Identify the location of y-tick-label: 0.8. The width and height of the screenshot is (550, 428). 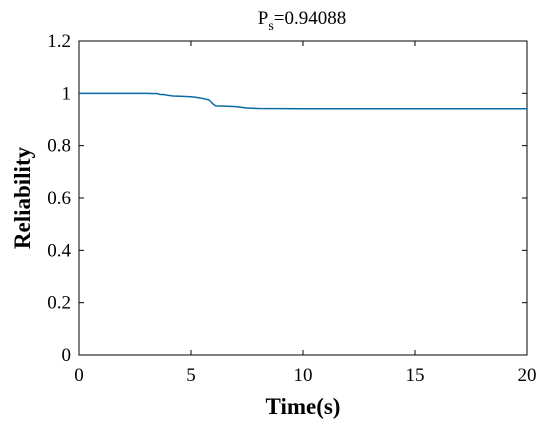
(59, 146).